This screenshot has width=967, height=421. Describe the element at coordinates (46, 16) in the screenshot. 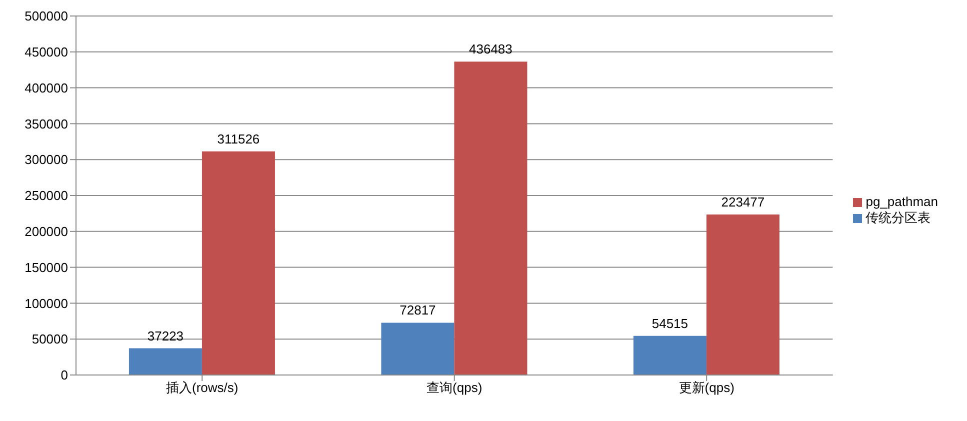

I see `y-tick-label: 500000` at that location.